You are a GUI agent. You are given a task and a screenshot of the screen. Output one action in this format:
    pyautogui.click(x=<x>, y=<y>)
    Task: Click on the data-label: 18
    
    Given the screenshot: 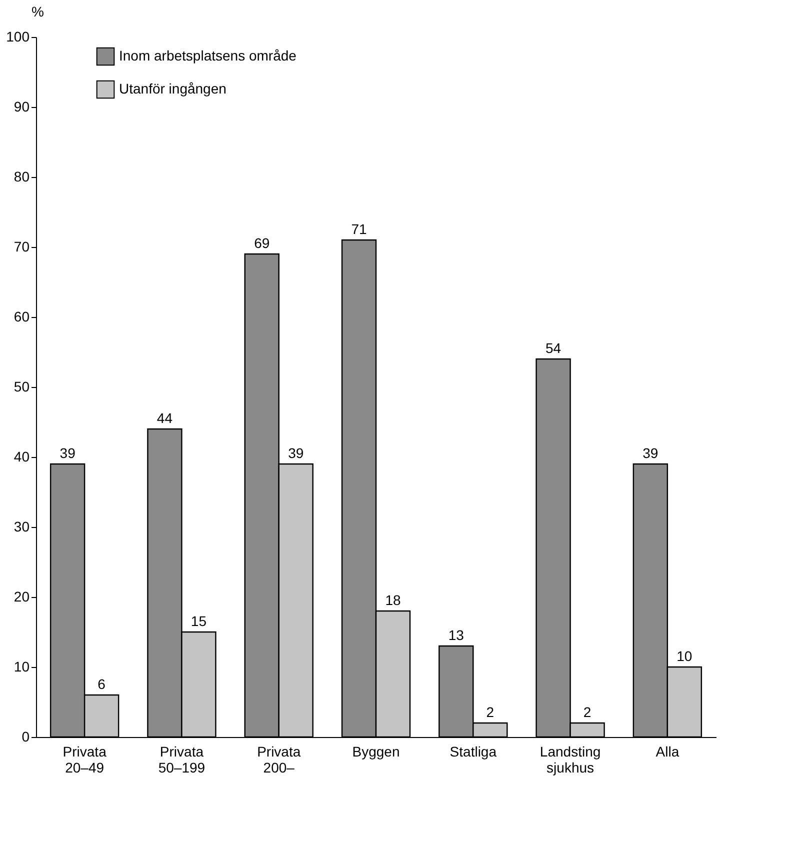 What is the action you would take?
    pyautogui.click(x=393, y=600)
    